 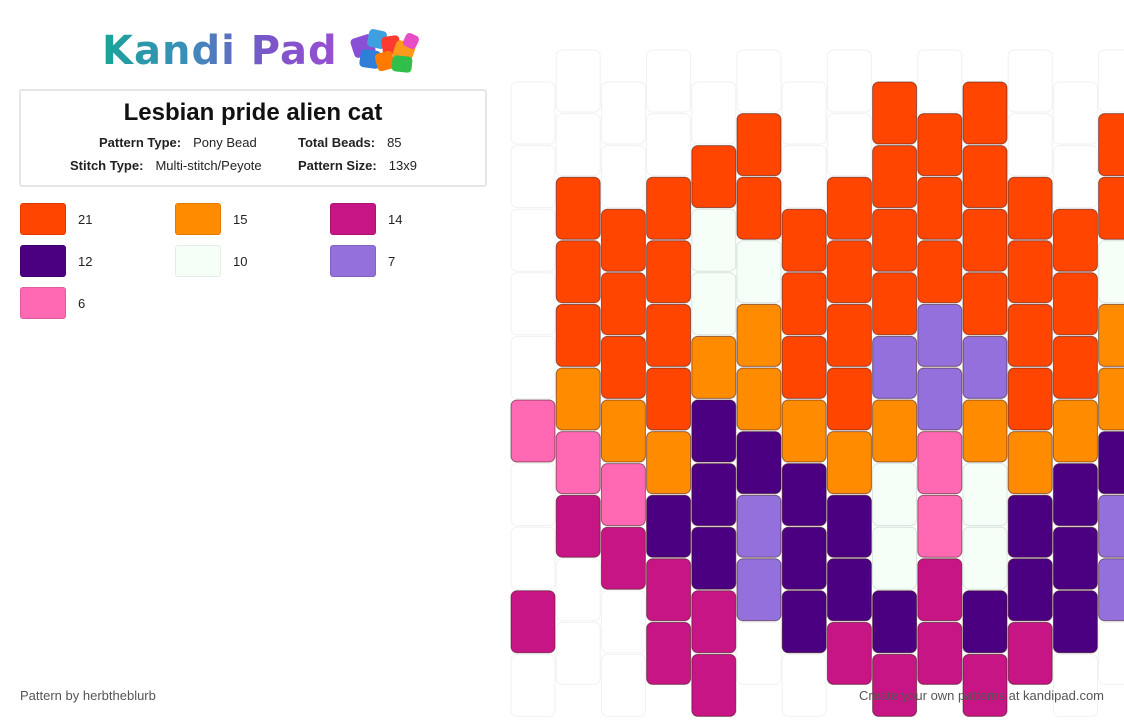 What do you see at coordinates (107, 165) in the screenshot?
I see `stitch-type-label: Stitch Type:` at bounding box center [107, 165].